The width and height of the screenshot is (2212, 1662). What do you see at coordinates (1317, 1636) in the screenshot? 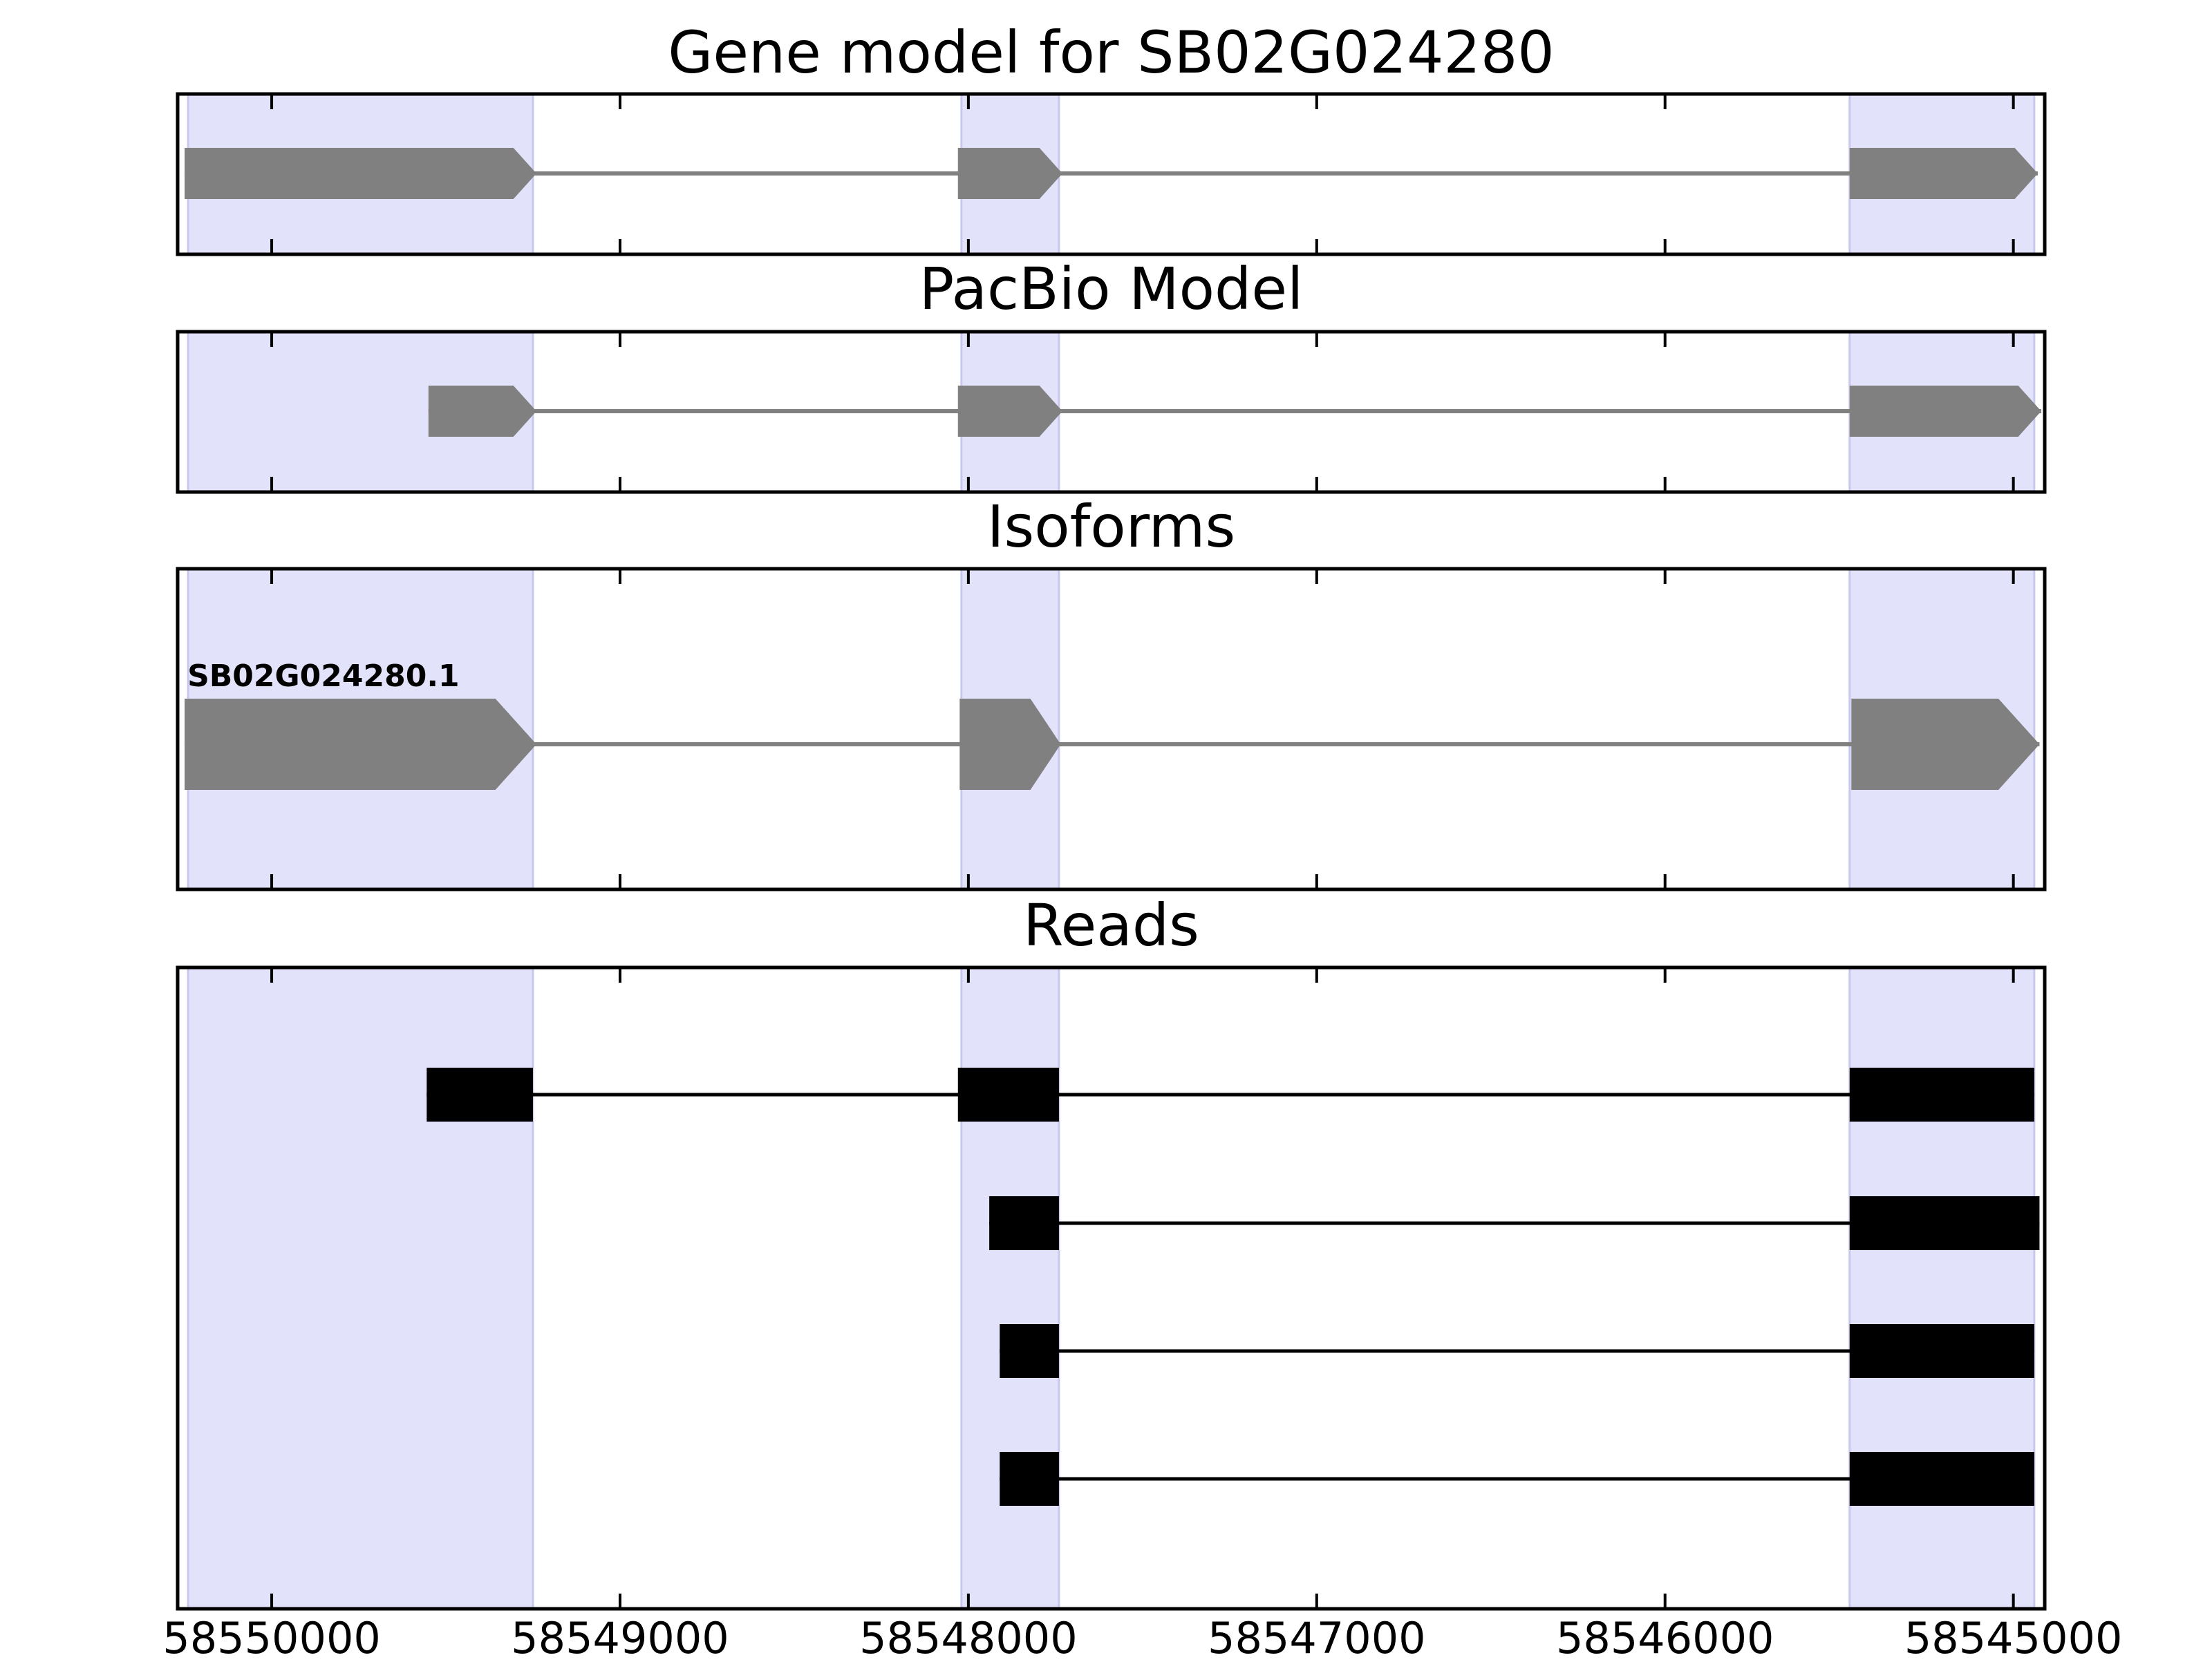
I see `x-tick-label: 58547000` at bounding box center [1317, 1636].